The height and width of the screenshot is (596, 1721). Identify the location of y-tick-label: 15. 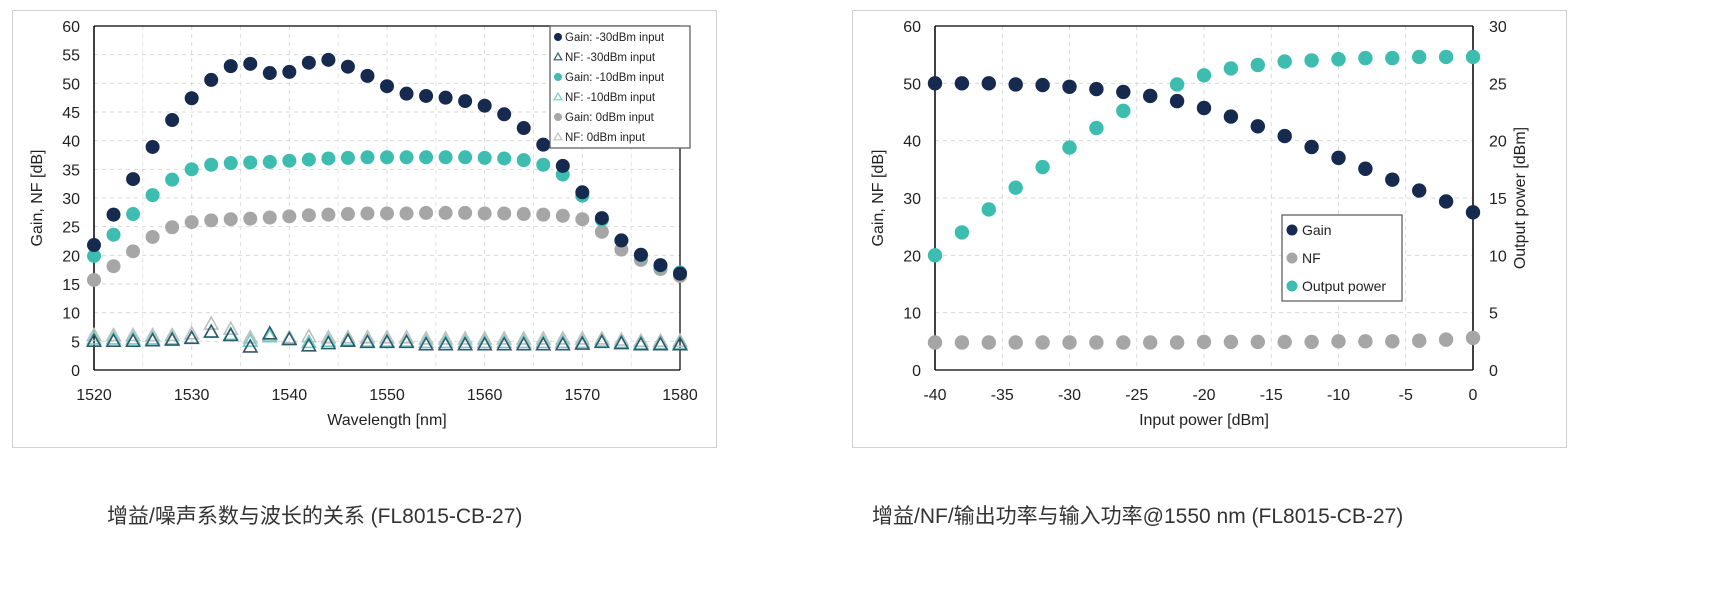
(71, 285).